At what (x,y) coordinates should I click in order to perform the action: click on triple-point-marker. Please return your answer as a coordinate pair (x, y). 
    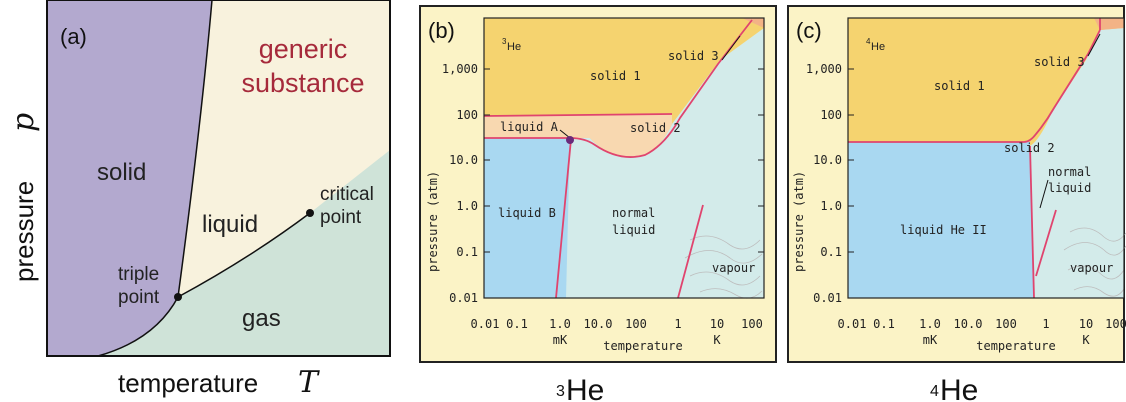
    Looking at the image, I should click on (178, 297).